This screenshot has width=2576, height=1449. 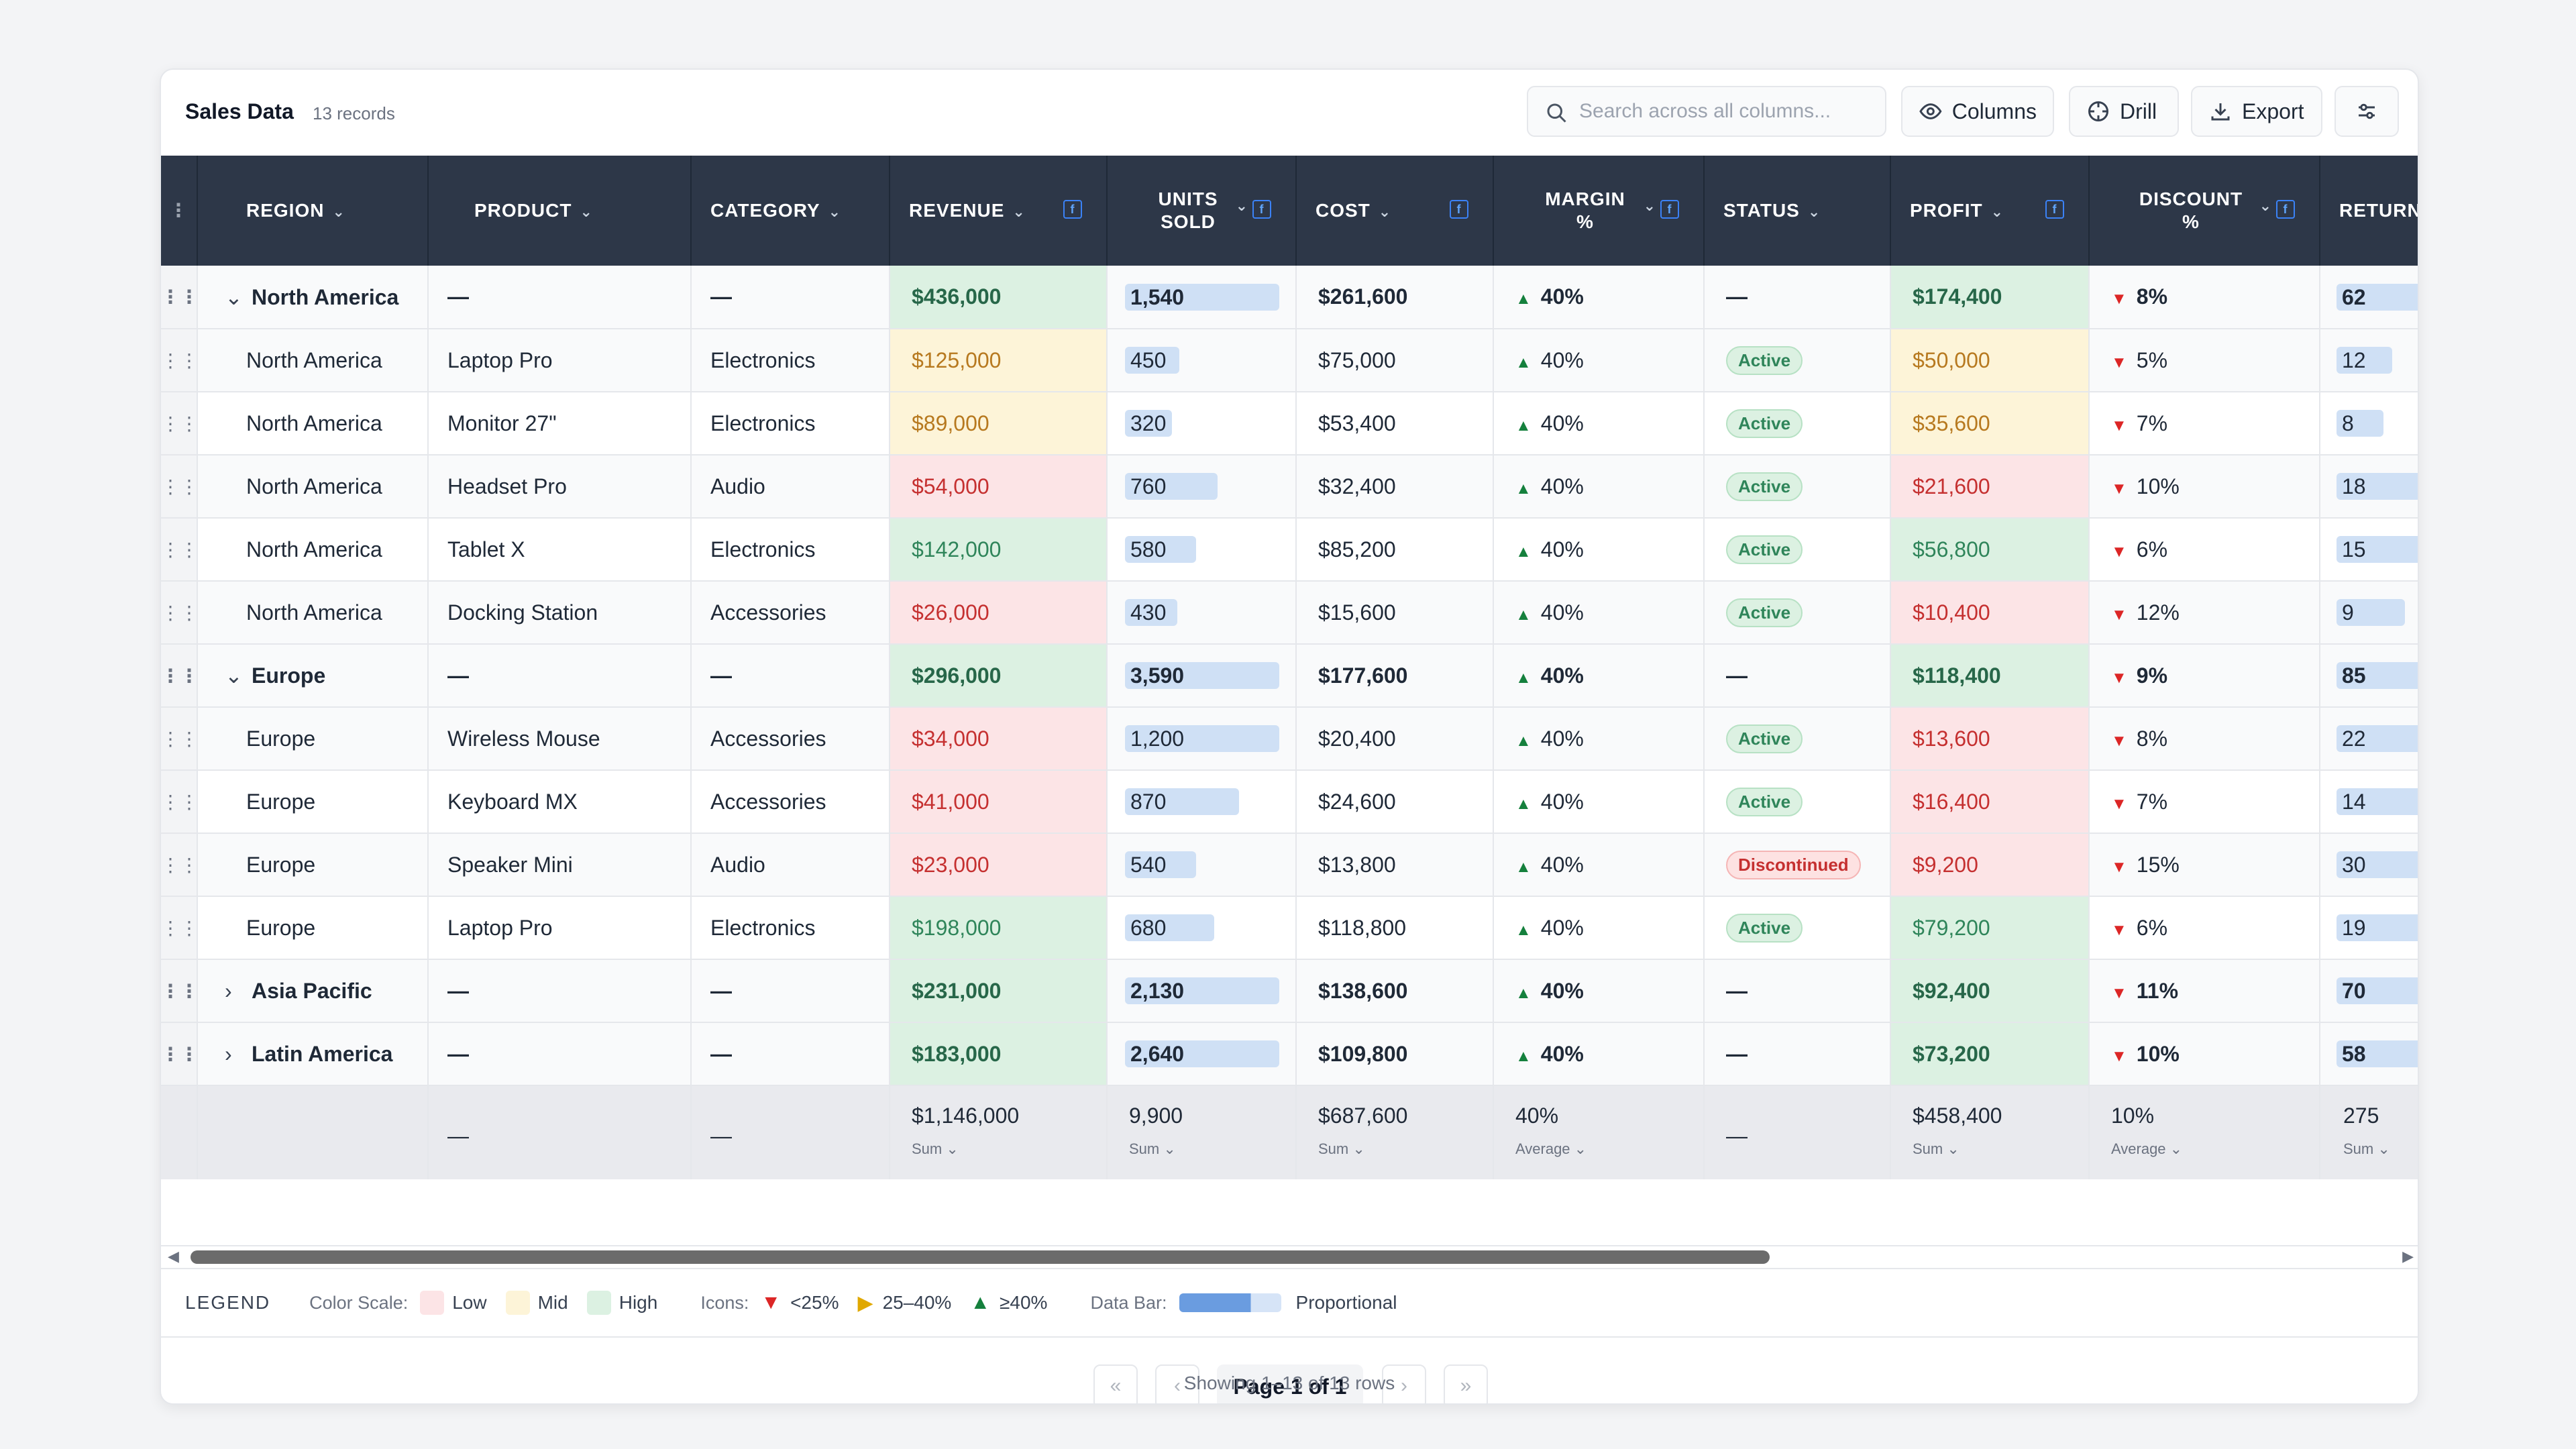 I want to click on status-badge: Active, so click(x=1764, y=738).